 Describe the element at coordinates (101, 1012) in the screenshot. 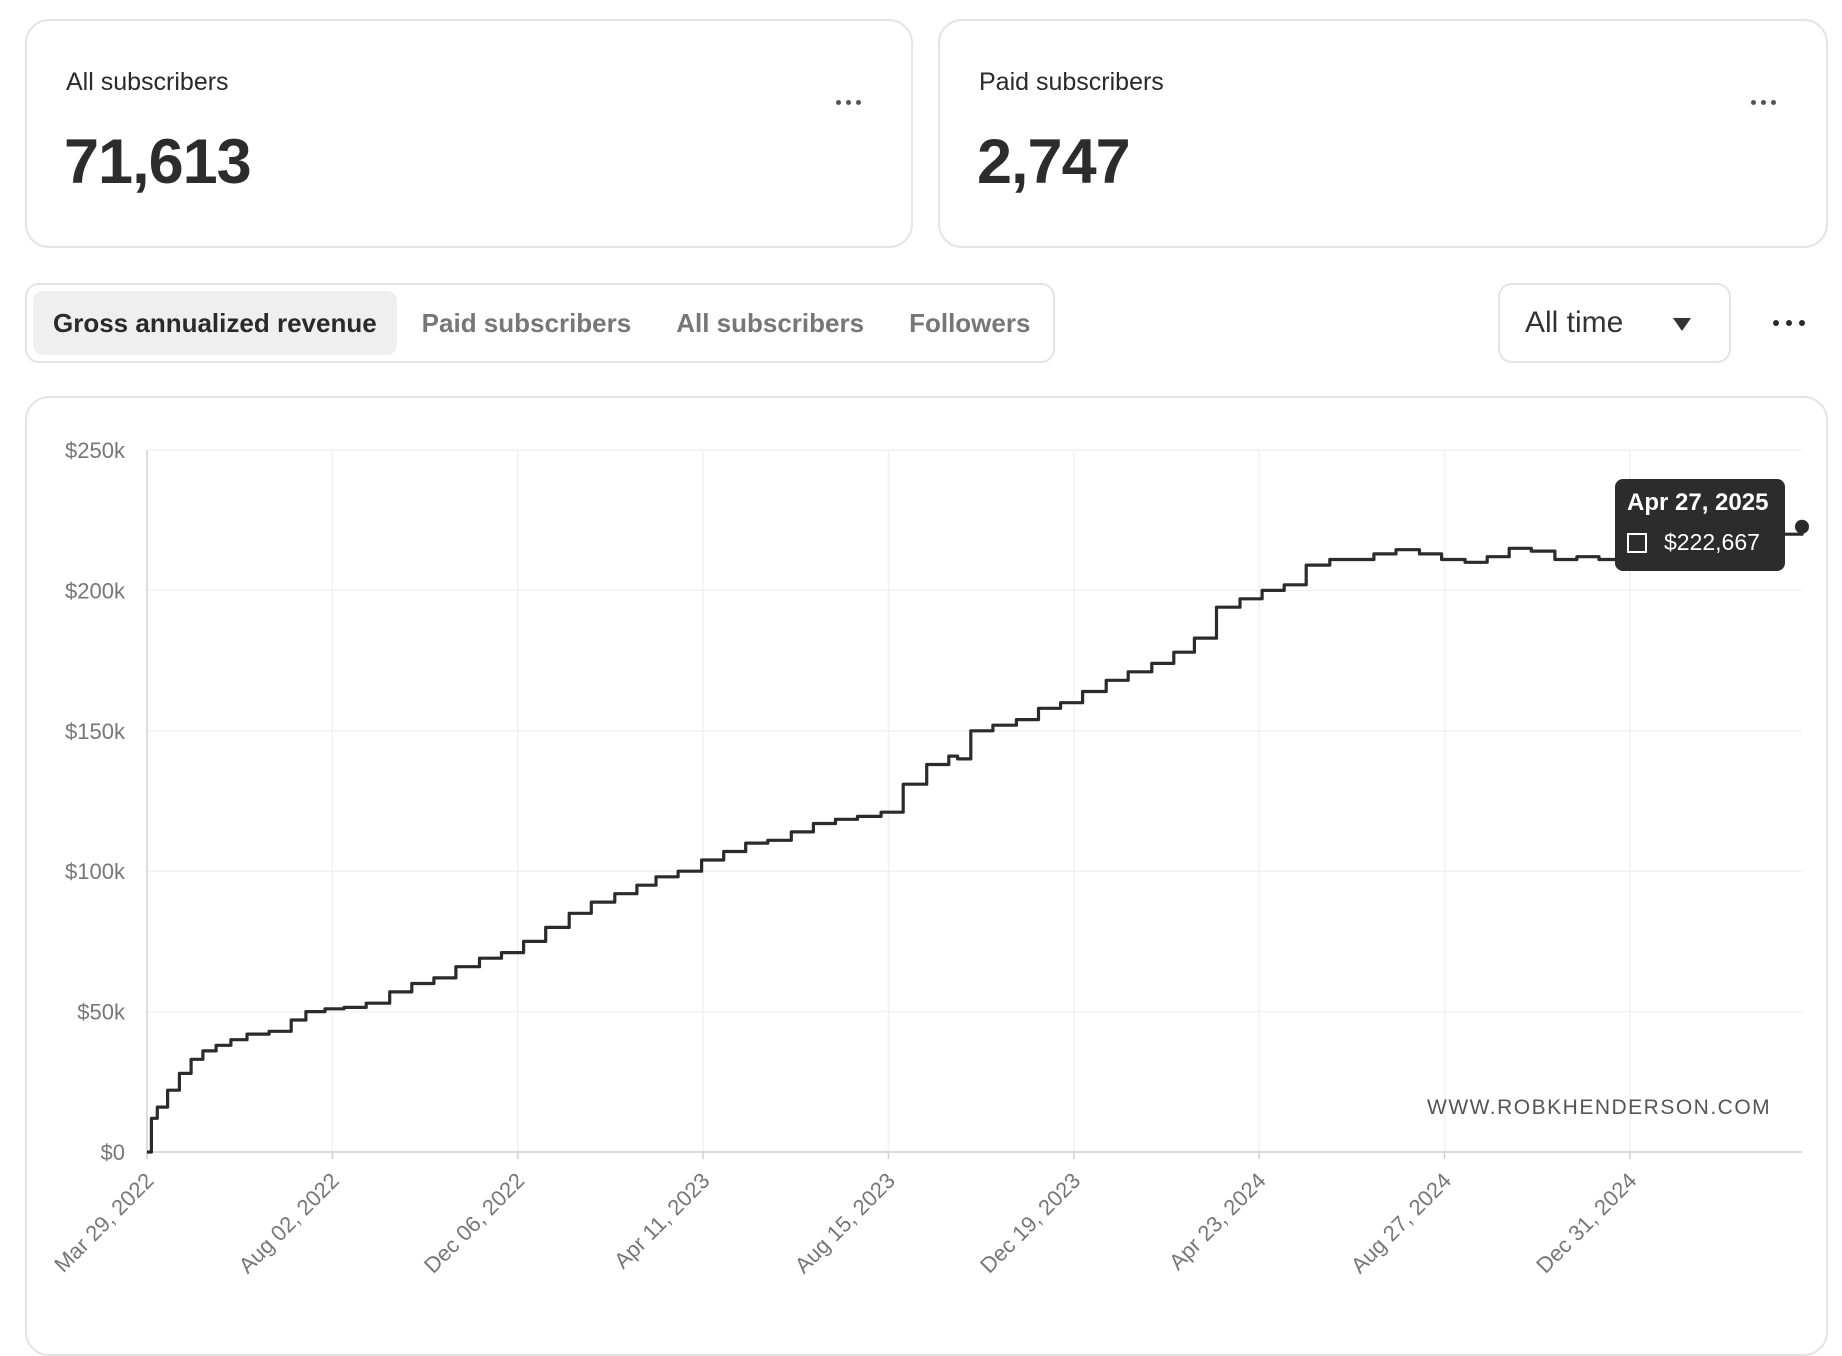

I see `y-tick-label: $50k` at that location.